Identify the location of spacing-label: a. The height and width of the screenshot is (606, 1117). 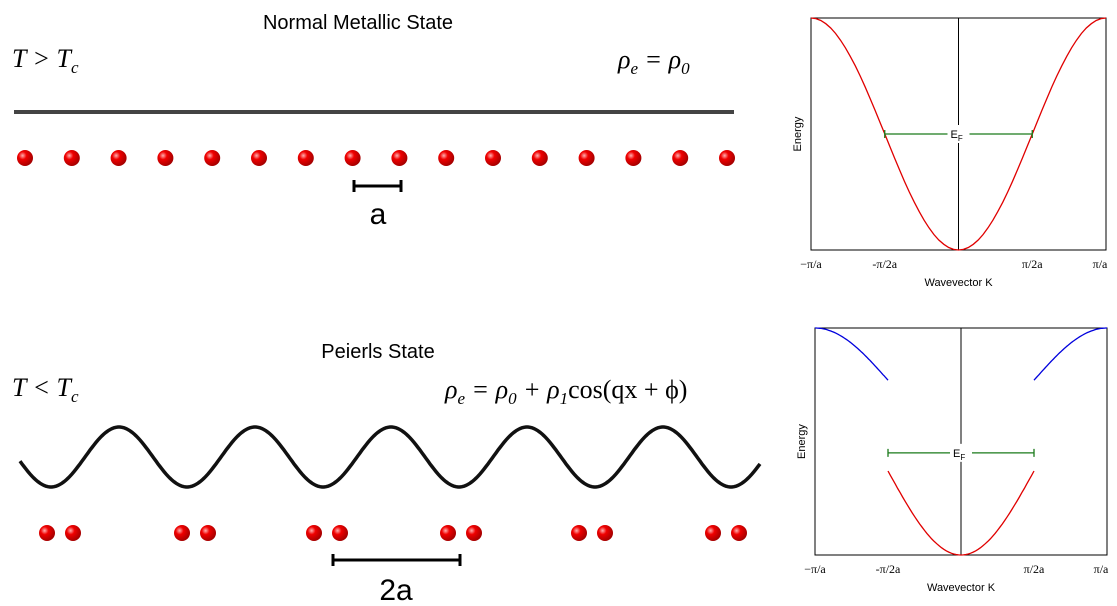
(378, 214).